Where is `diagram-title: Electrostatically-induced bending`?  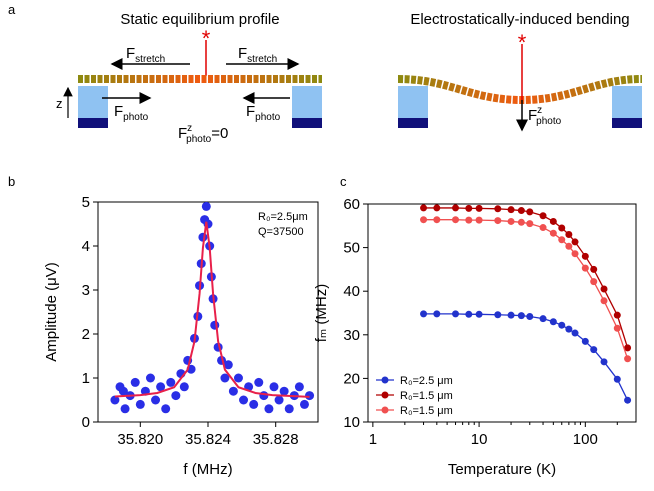
diagram-title: Electrostatically-induced bending is located at coordinates (519, 19).